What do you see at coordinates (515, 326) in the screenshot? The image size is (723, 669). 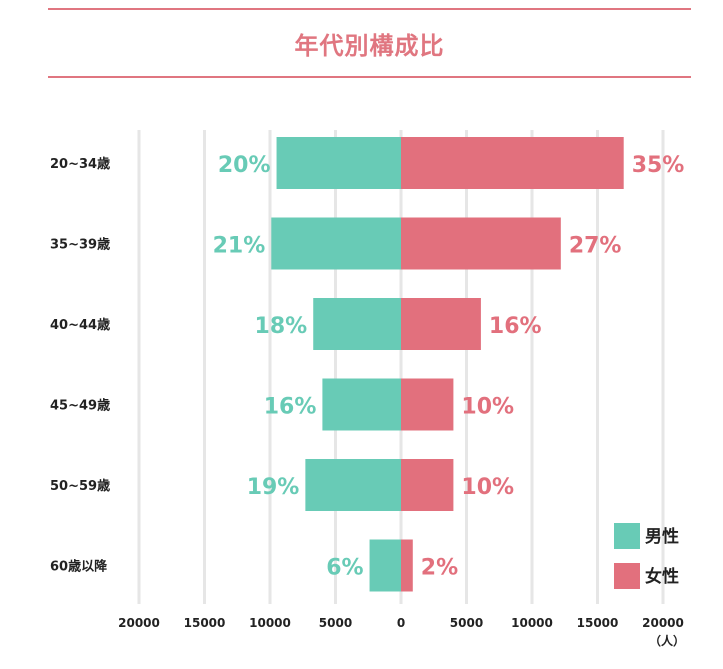 I see `data-label-female: 16%` at bounding box center [515, 326].